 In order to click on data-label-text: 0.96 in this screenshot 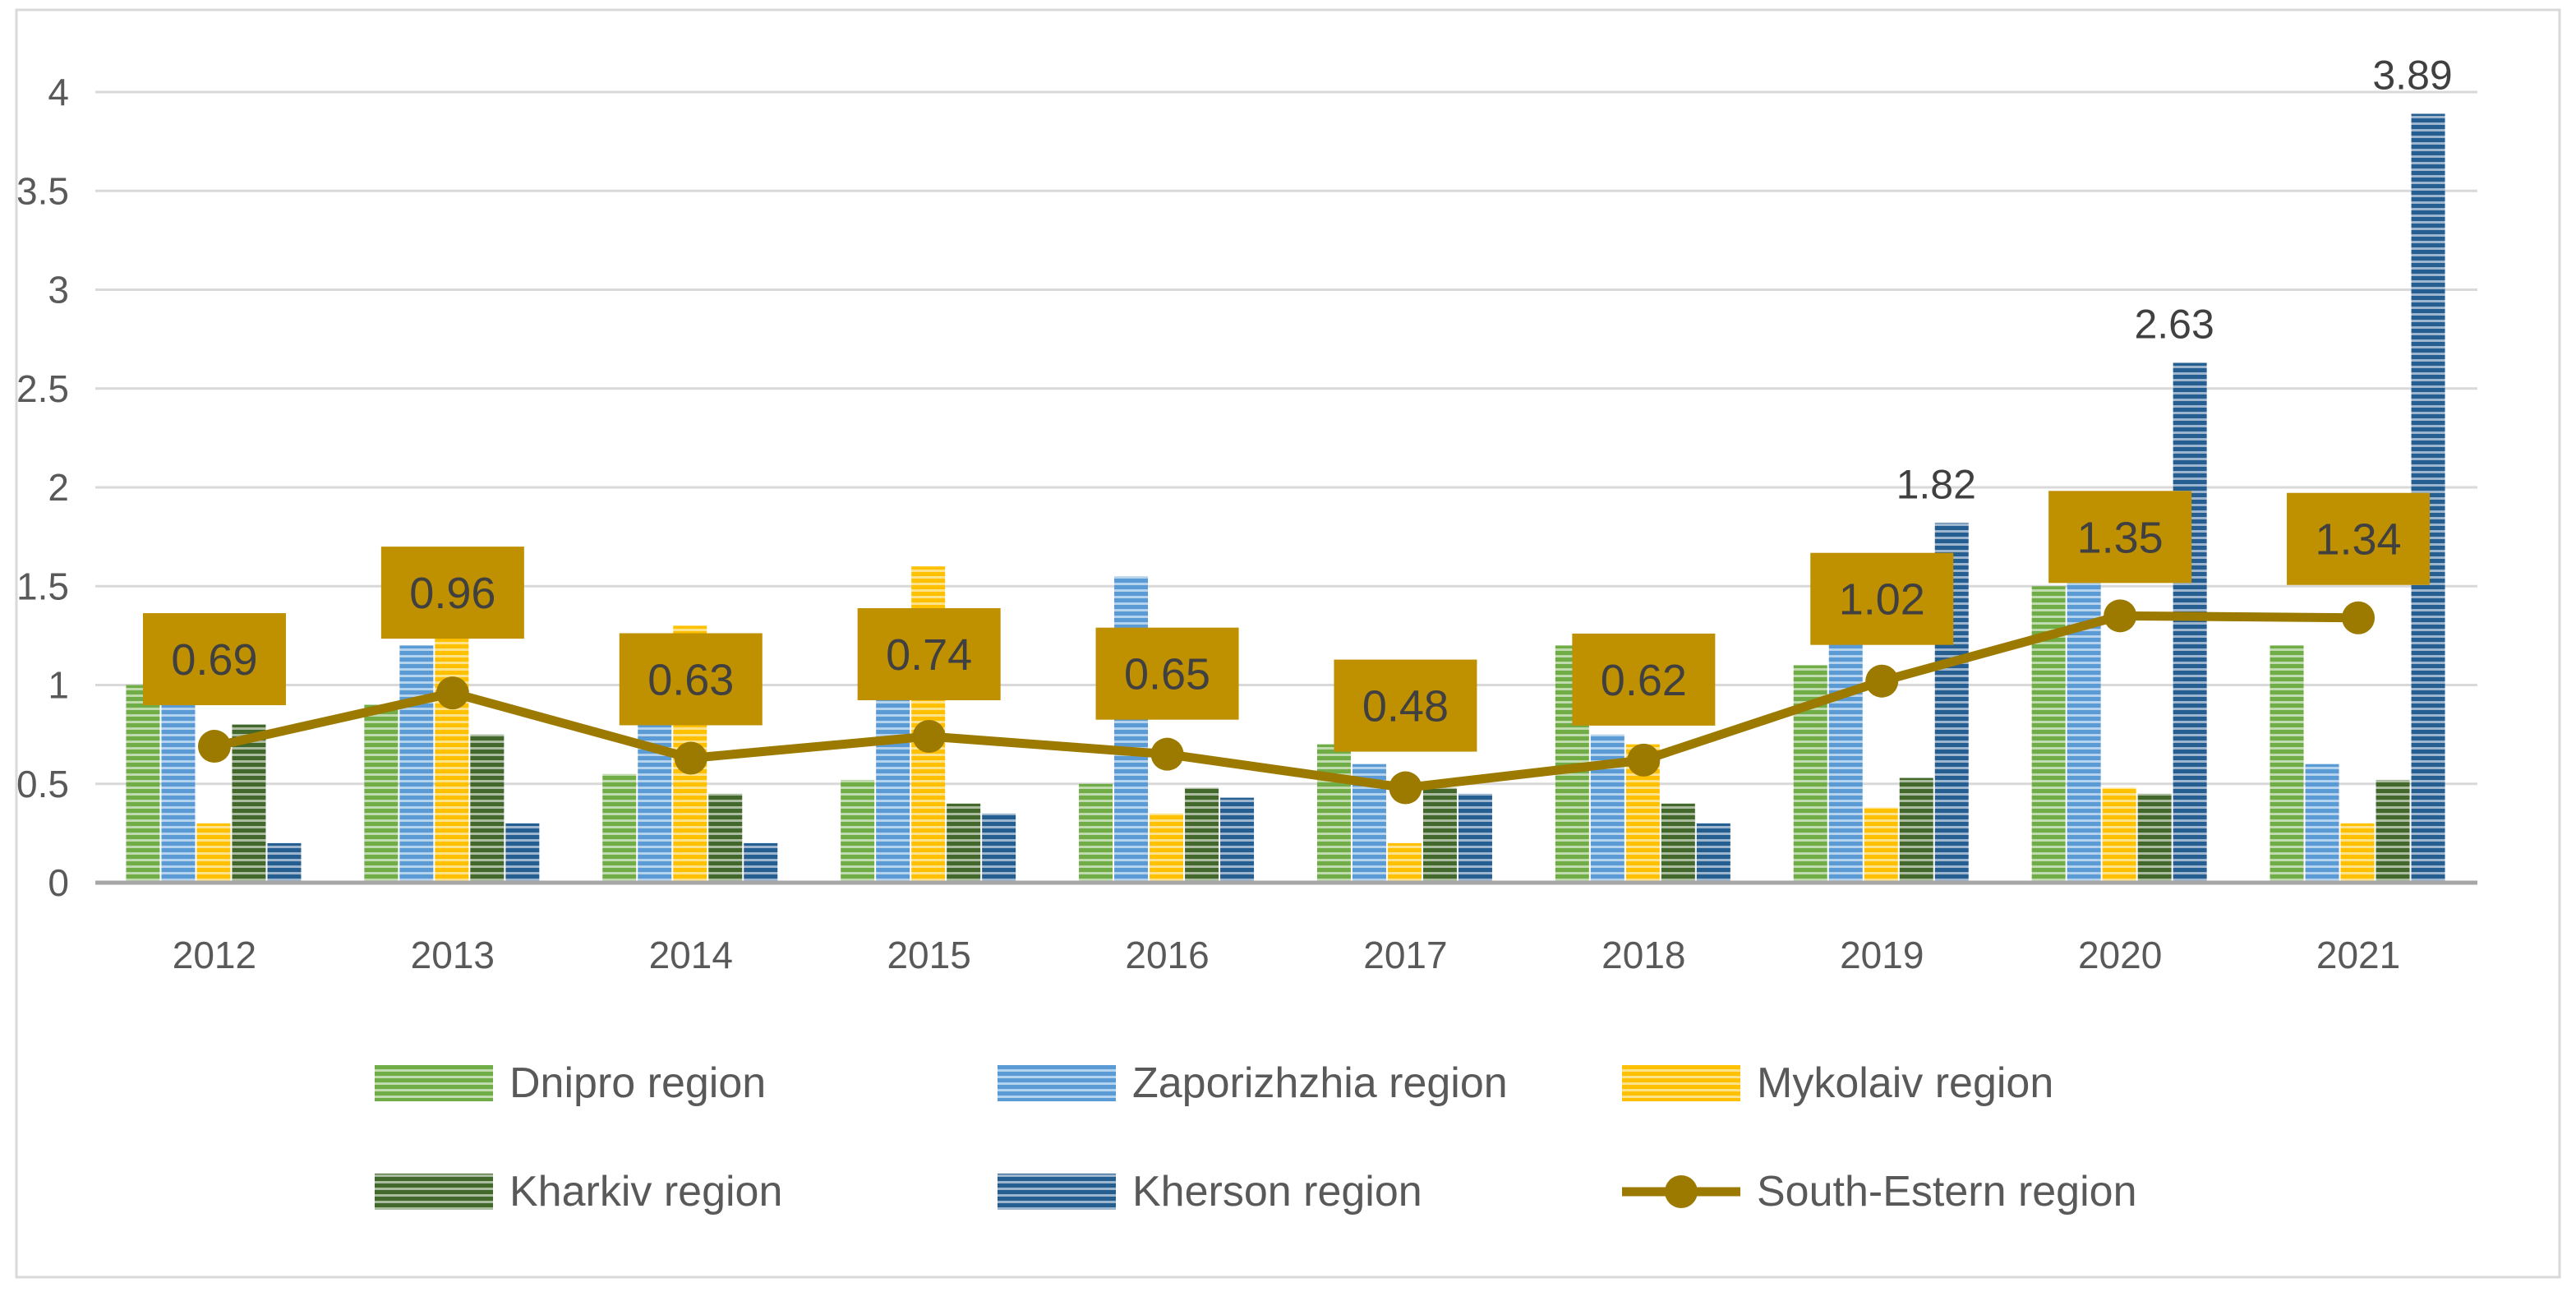, I will do `click(452, 594)`.